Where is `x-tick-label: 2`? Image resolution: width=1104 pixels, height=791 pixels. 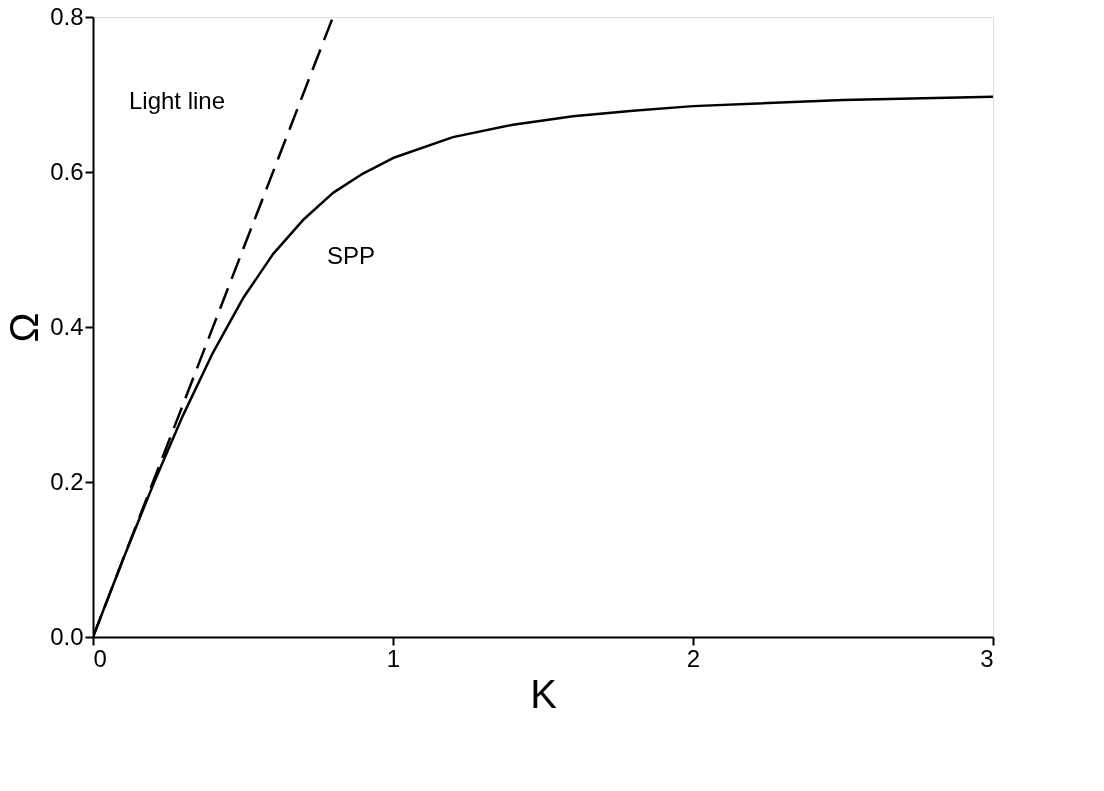 x-tick-label: 2 is located at coordinates (693, 658).